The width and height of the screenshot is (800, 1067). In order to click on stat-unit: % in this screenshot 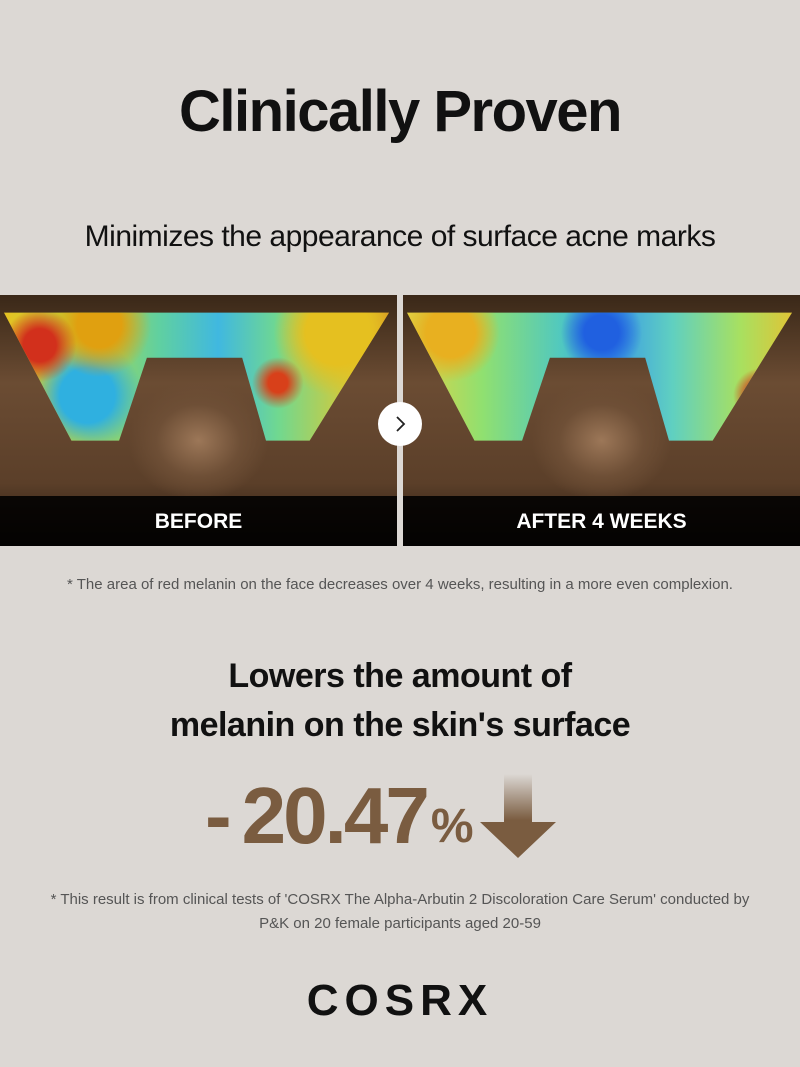, I will do `click(452, 826)`.